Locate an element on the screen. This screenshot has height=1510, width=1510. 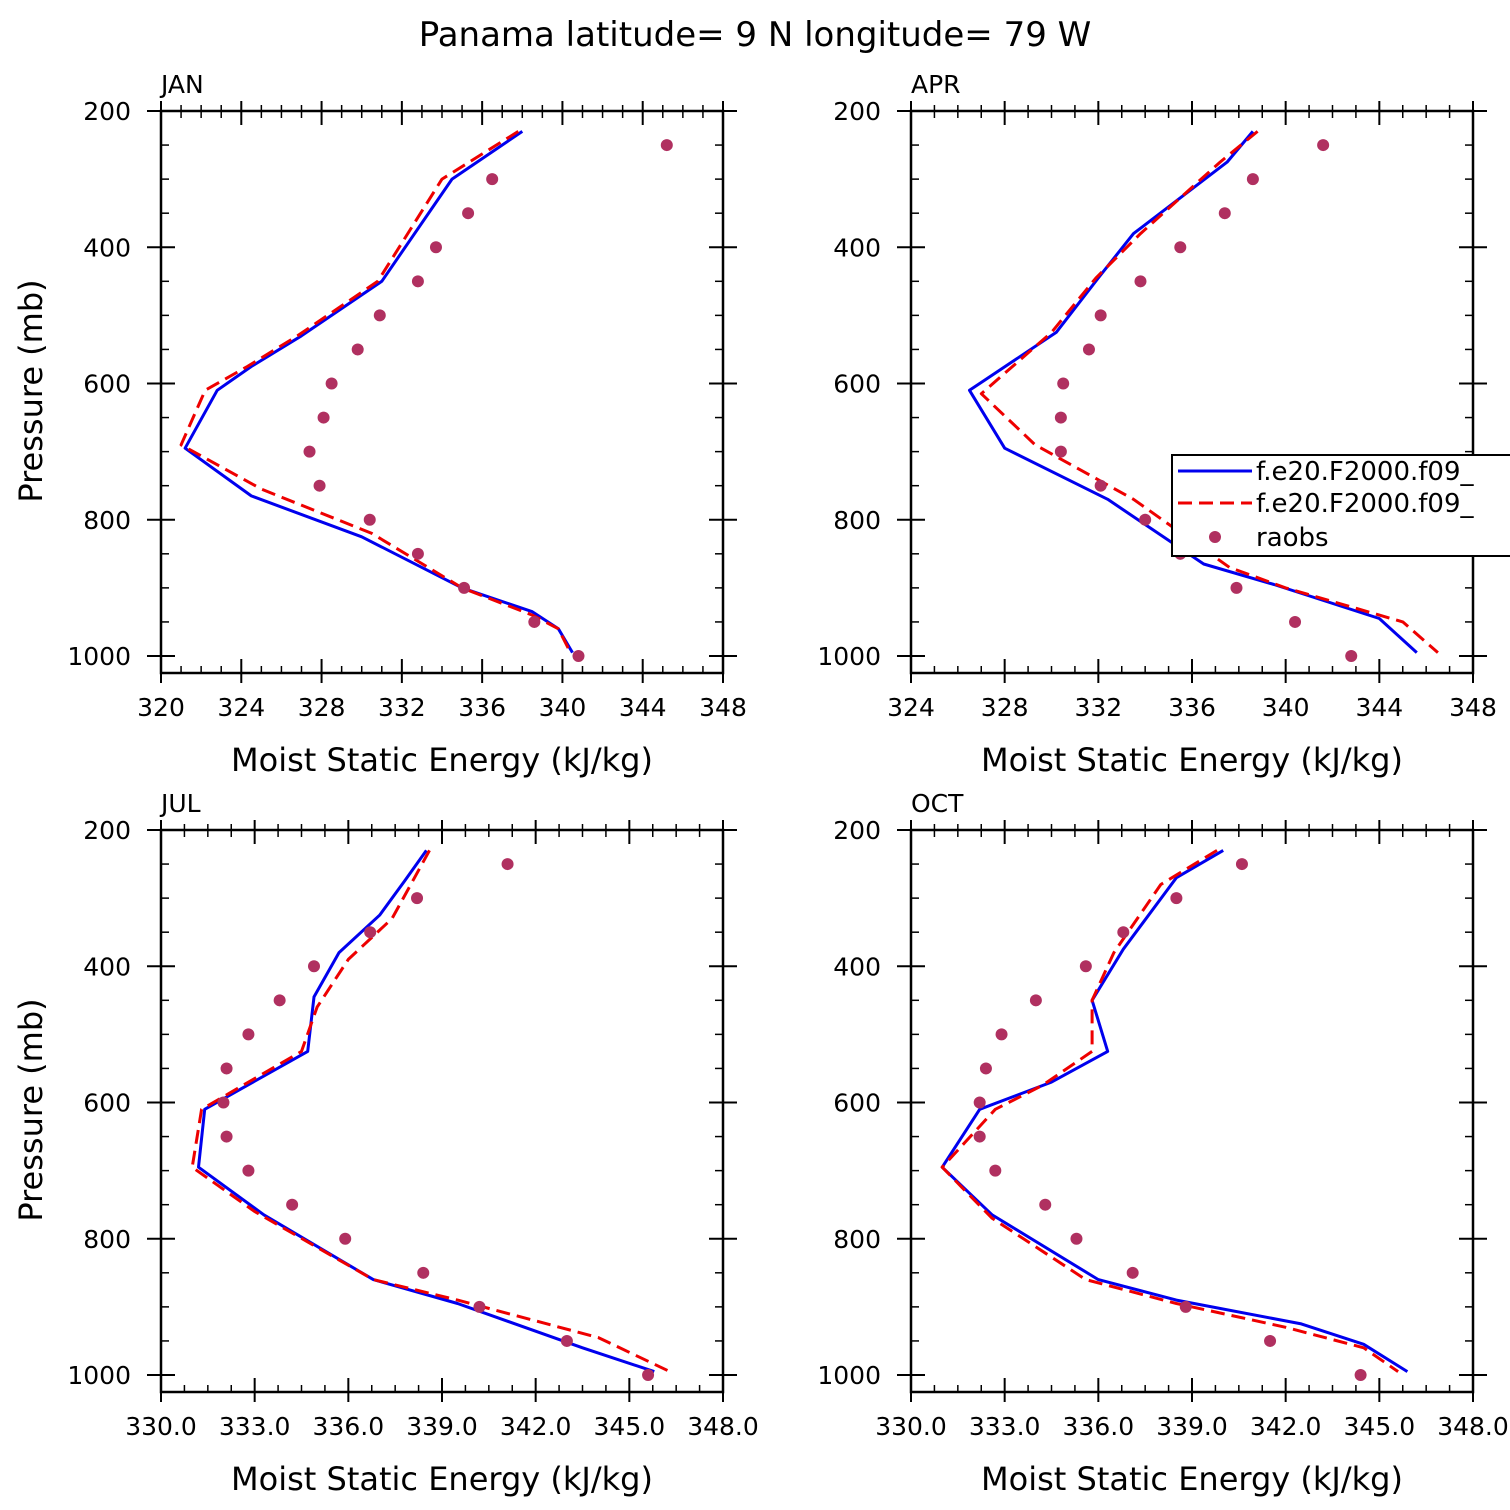
panel-label: JUL is located at coordinates (180, 803).